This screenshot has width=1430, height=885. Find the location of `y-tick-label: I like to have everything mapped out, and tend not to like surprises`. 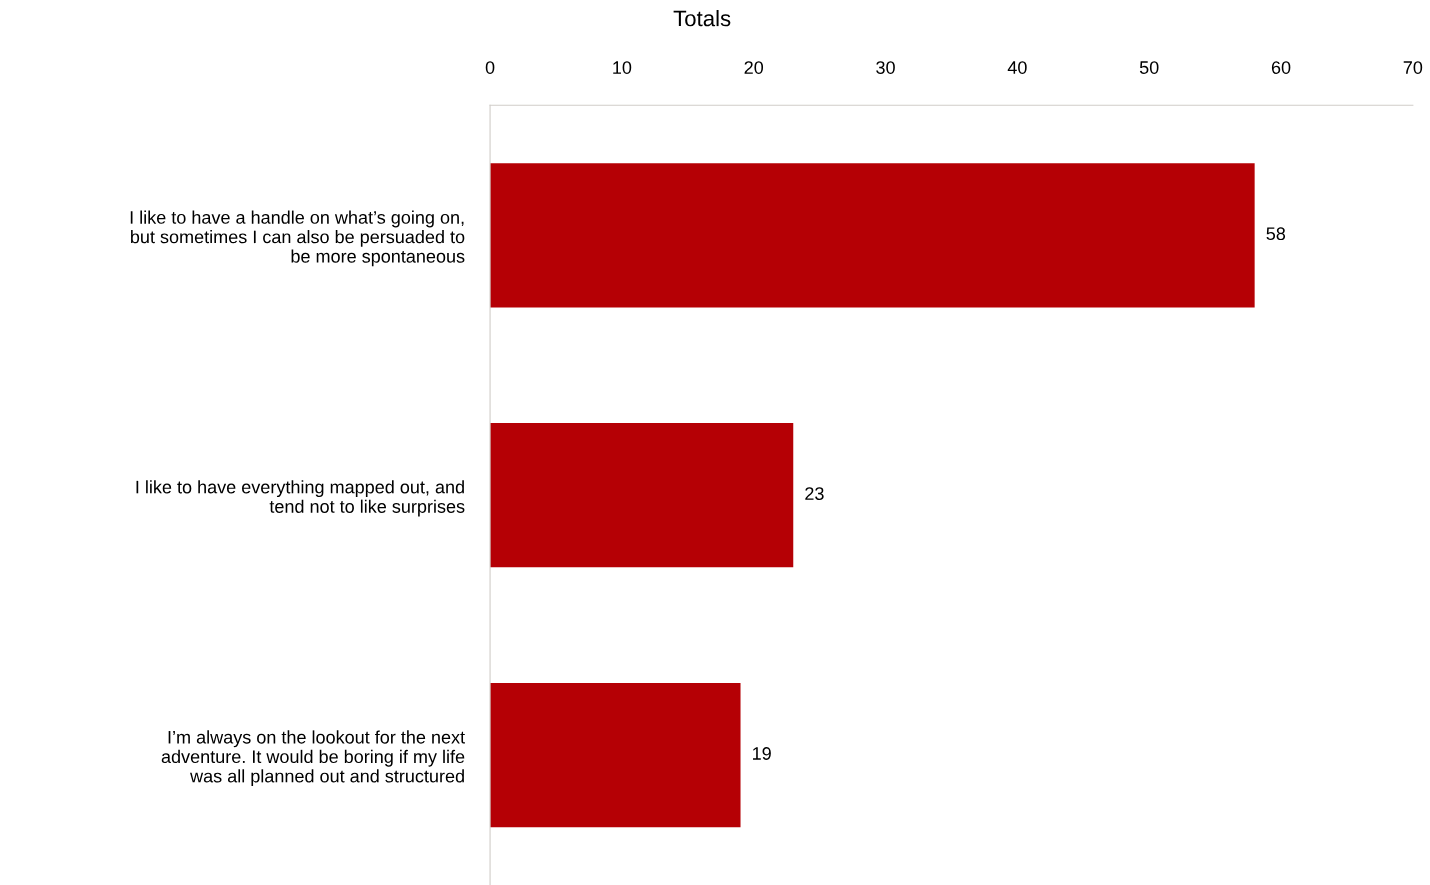

y-tick-label: I like to have everything mapped out, and tend not to like surprises is located at coordinates (300, 498).